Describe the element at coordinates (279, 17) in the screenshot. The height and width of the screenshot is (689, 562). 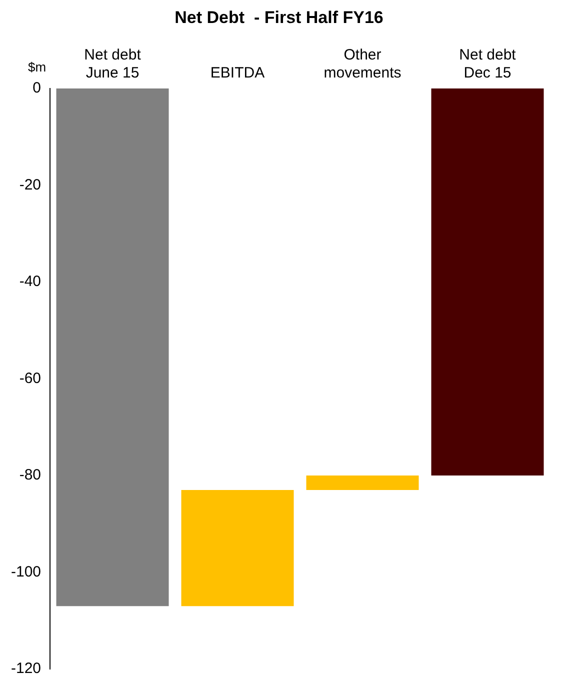
I see `chart-title: Net Debt - First Half FY16` at that location.